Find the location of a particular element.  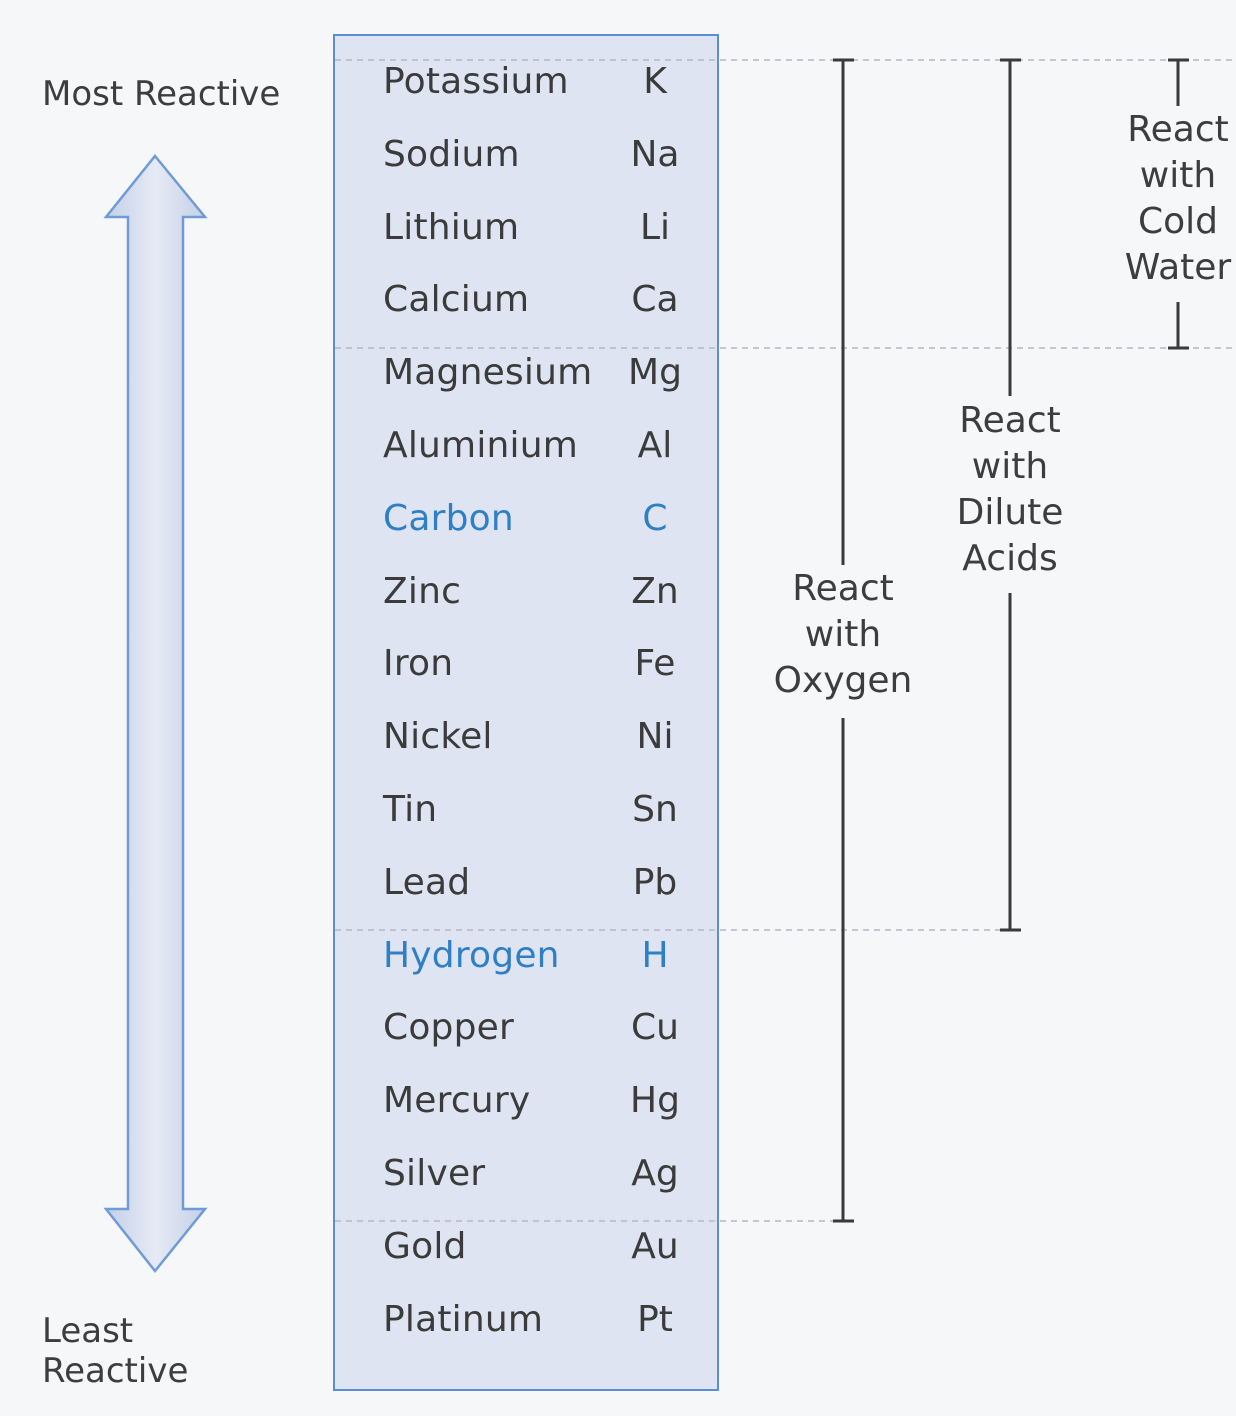

metal-row: Copper Cu is located at coordinates (526, 1028).